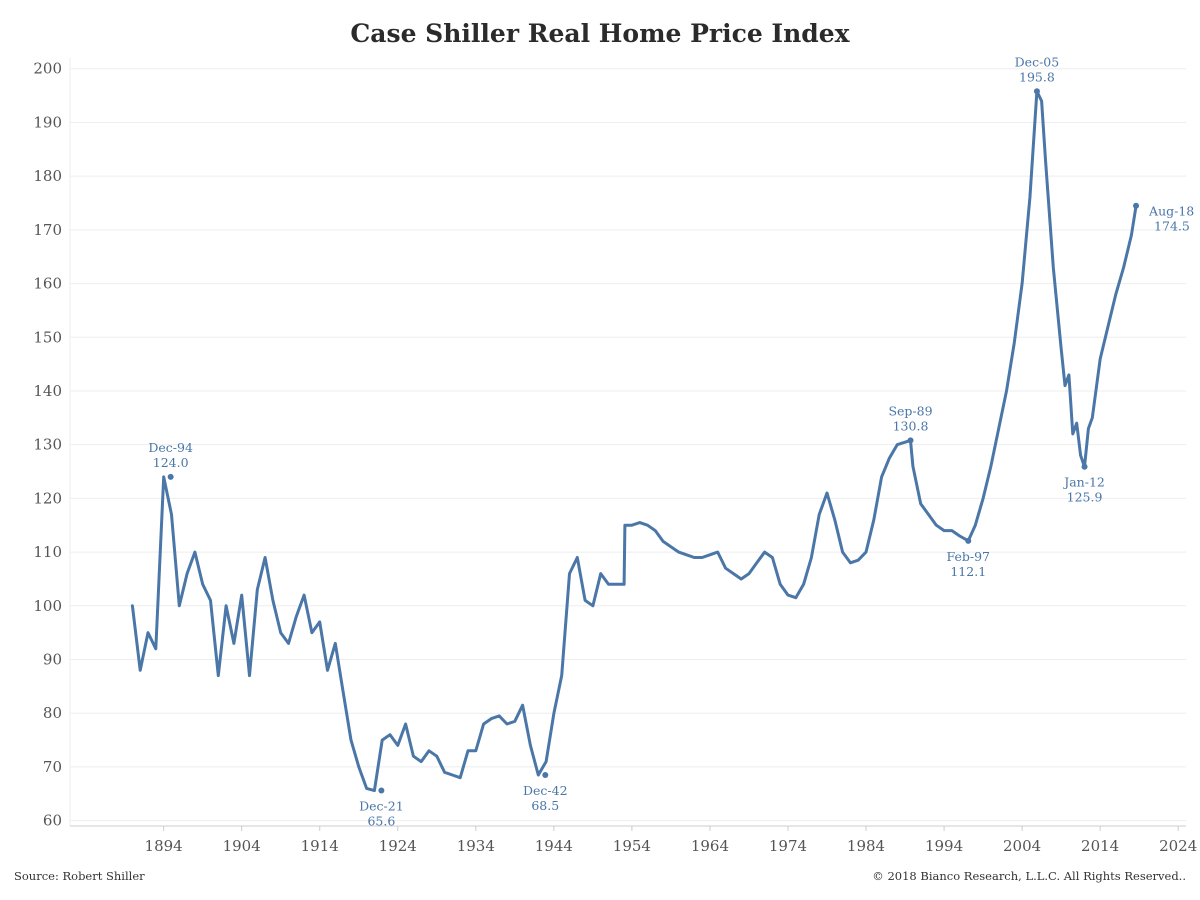  What do you see at coordinates (1022, 846) in the screenshot?
I see `x-tick-label: 2004` at bounding box center [1022, 846].